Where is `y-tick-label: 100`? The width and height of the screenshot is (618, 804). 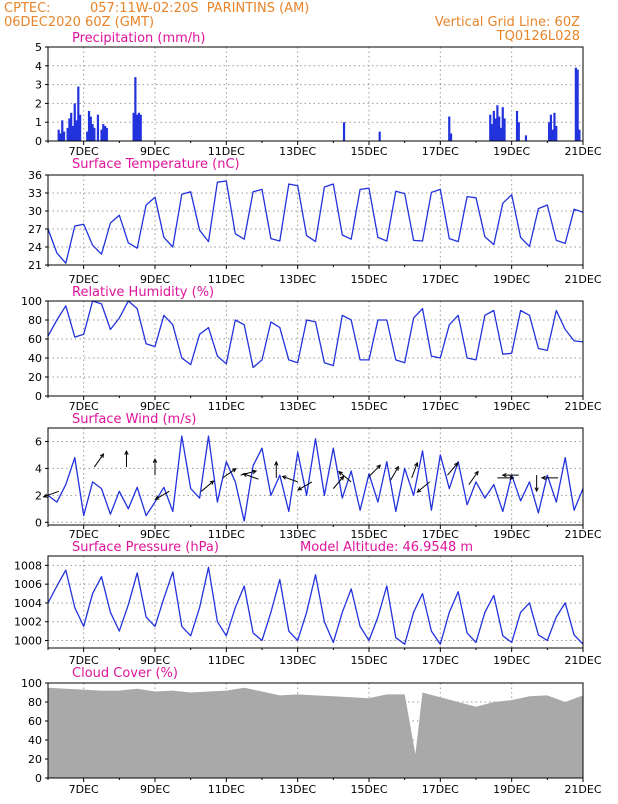
y-tick-label: 100 is located at coordinates (31, 683).